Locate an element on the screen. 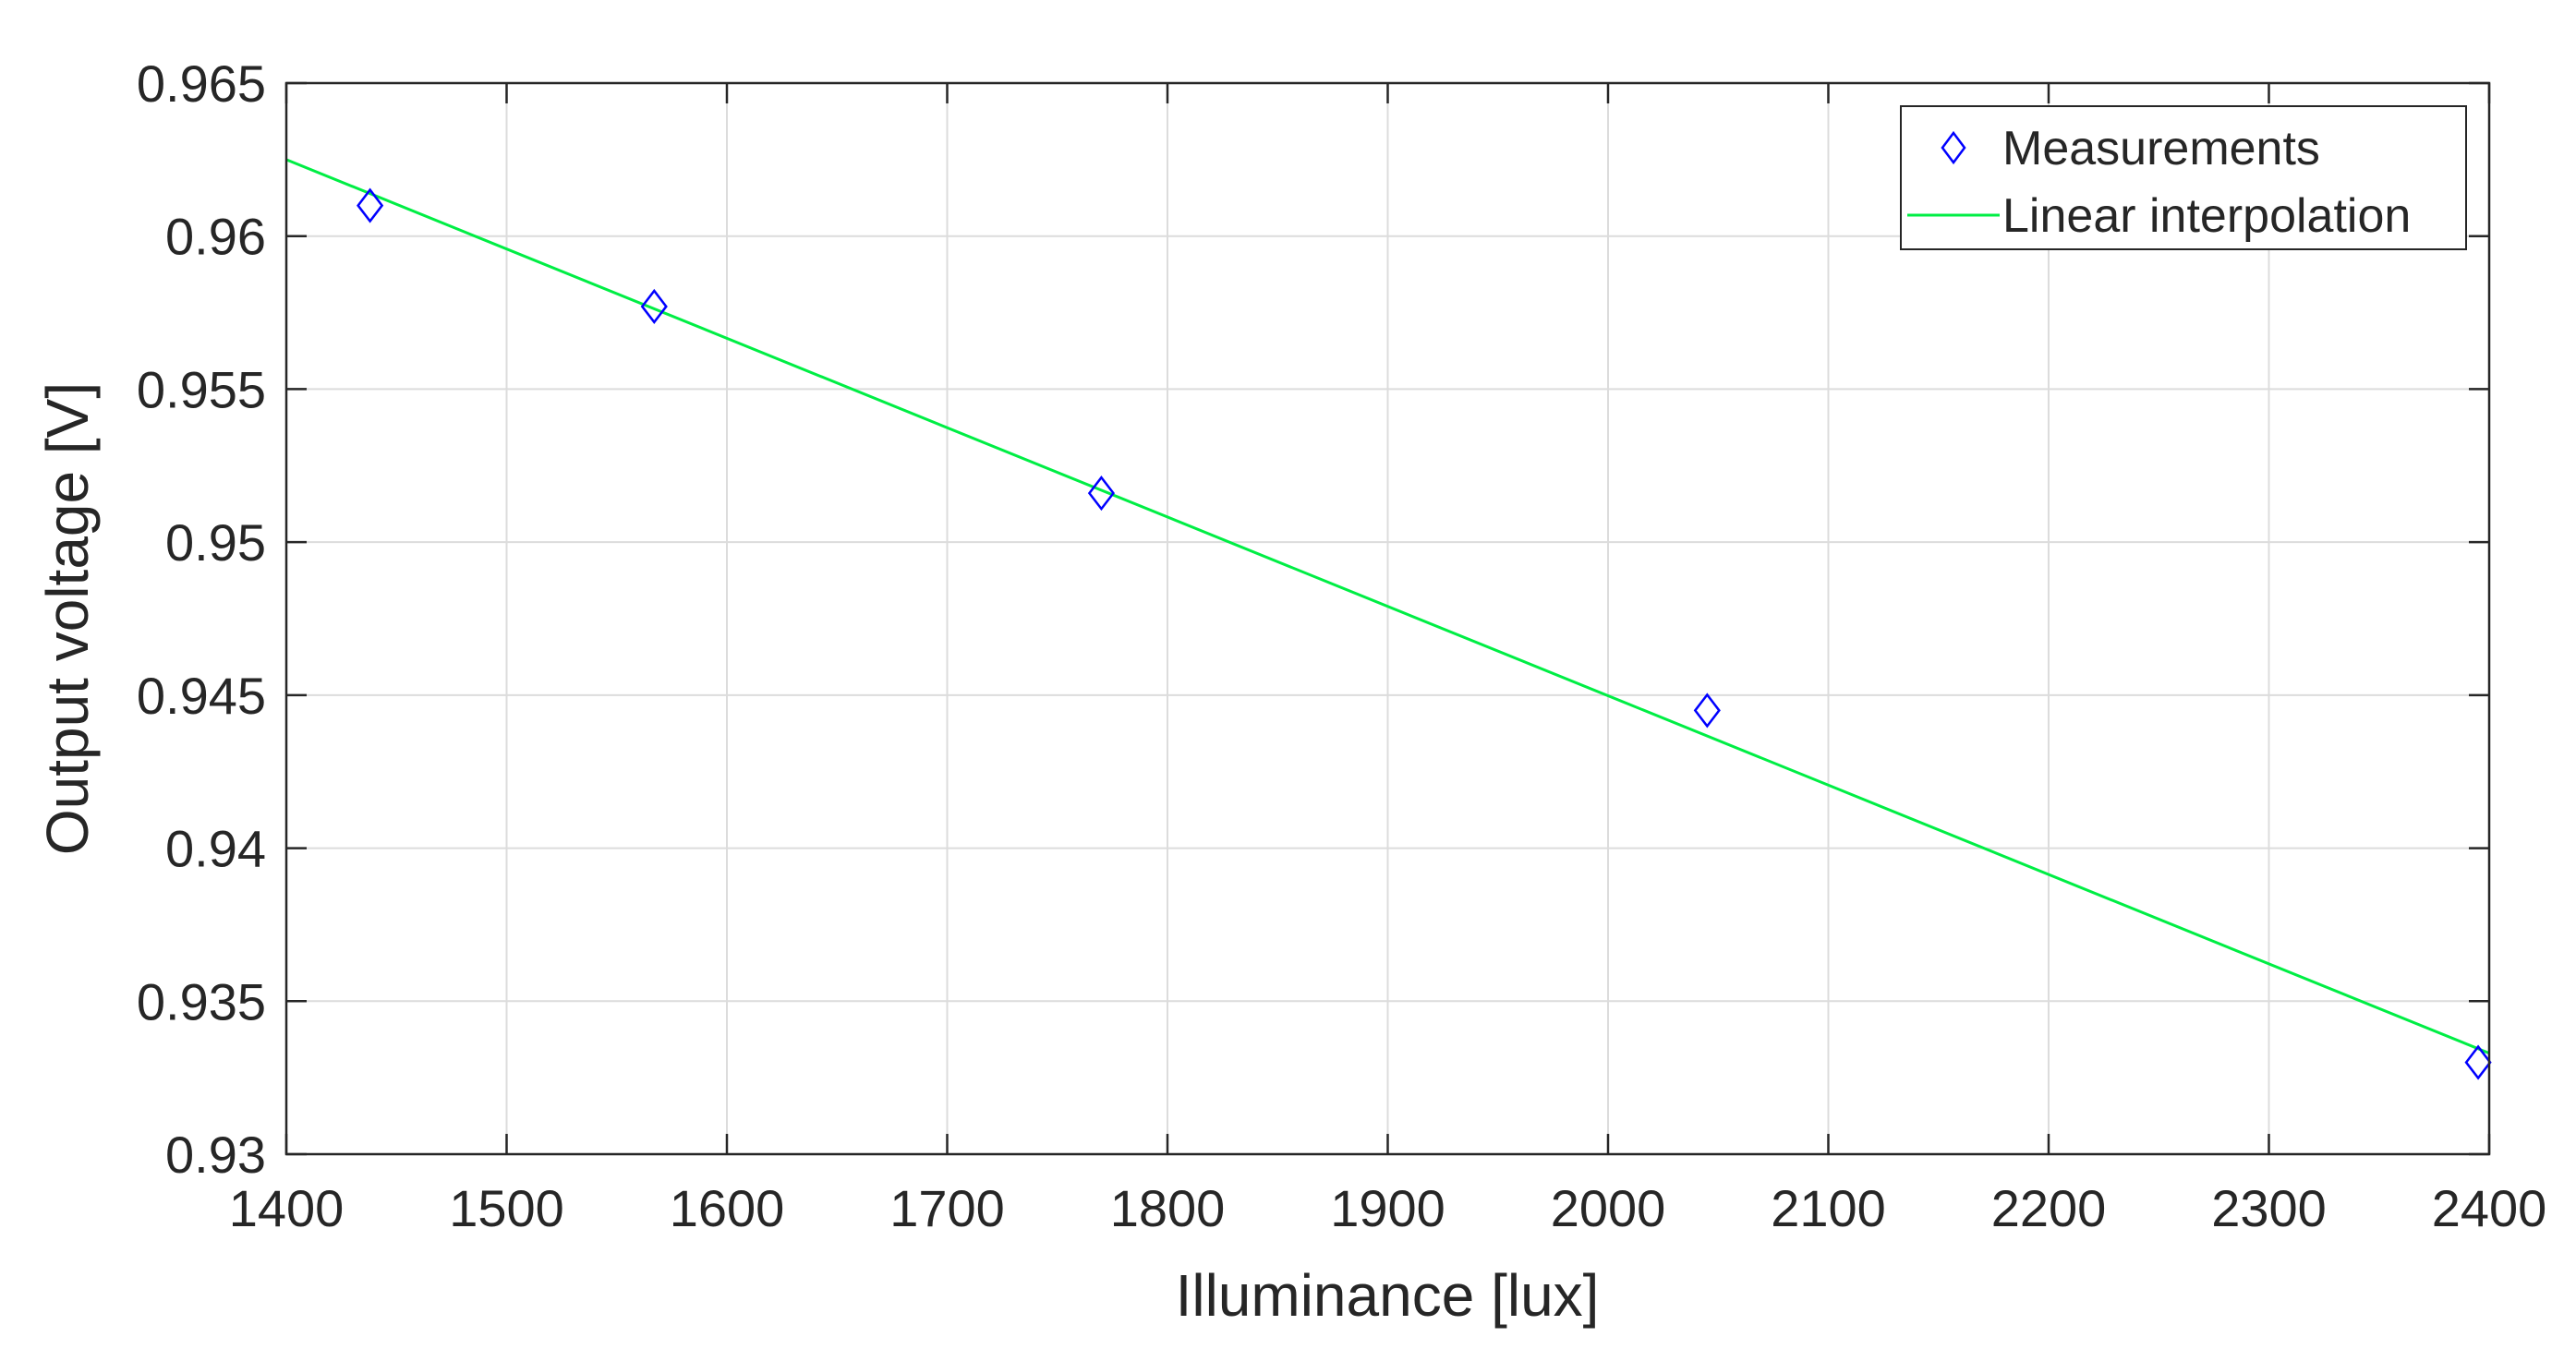  x-tick-label: 2400 is located at coordinates (2489, 1208).